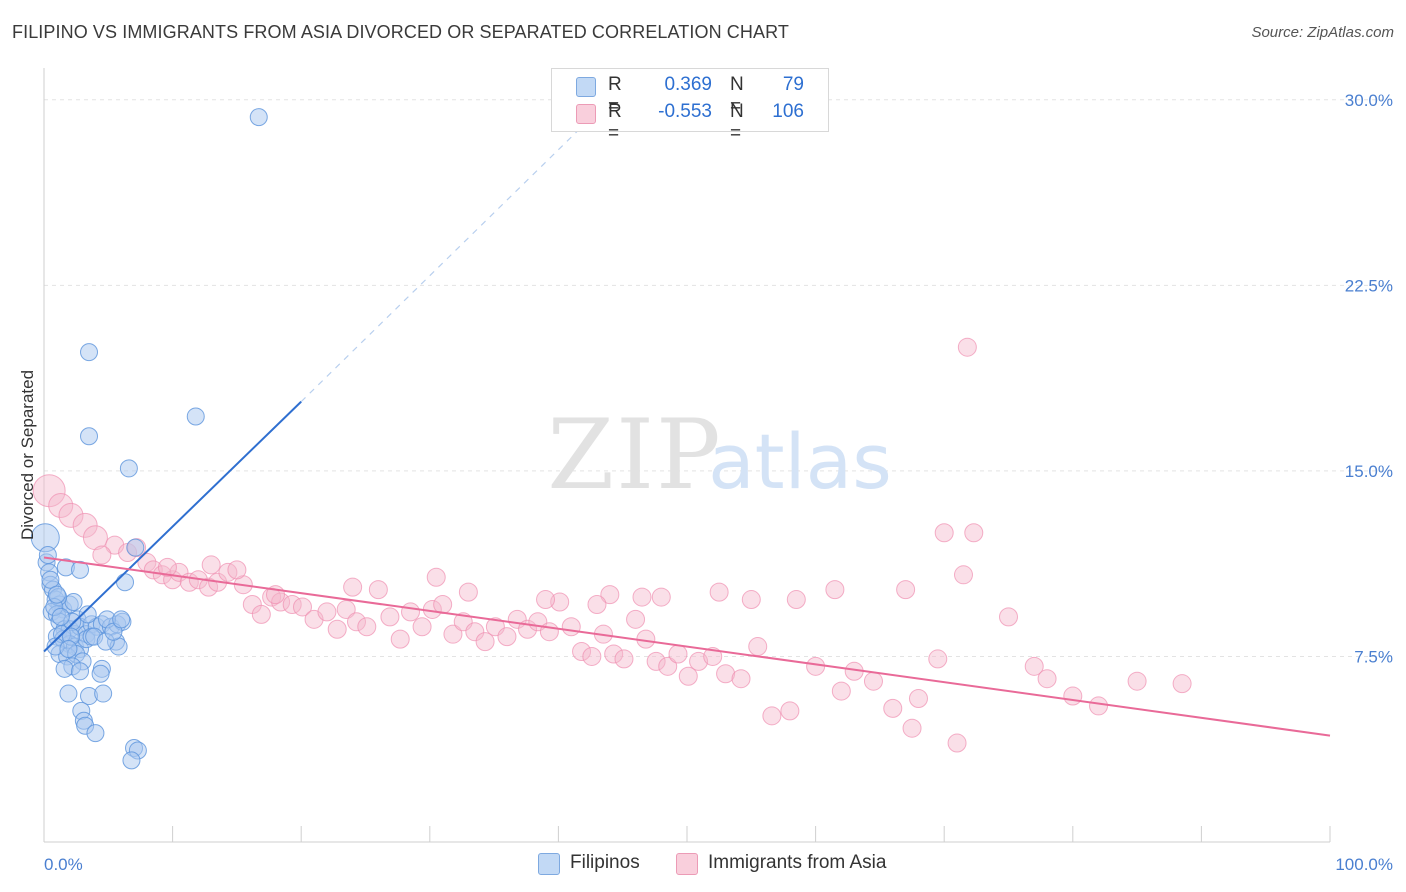 The width and height of the screenshot is (1406, 892). Describe the element at coordinates (797, 862) in the screenshot. I see `legend-label-immigrants: Immigrants from Asia` at that location.